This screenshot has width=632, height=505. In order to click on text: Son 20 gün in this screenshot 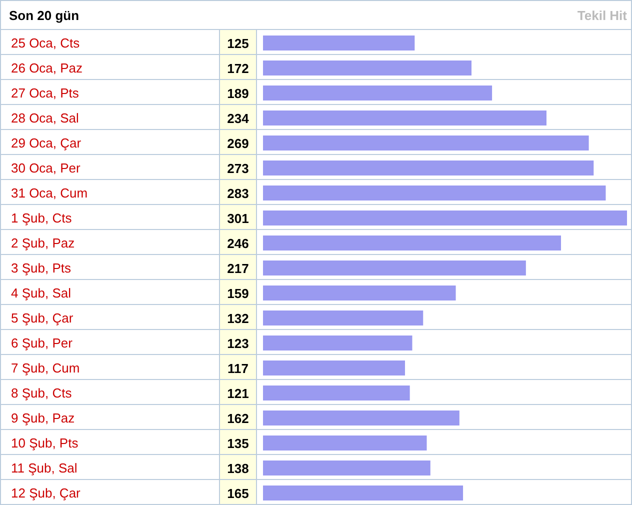, I will do `click(44, 15)`.